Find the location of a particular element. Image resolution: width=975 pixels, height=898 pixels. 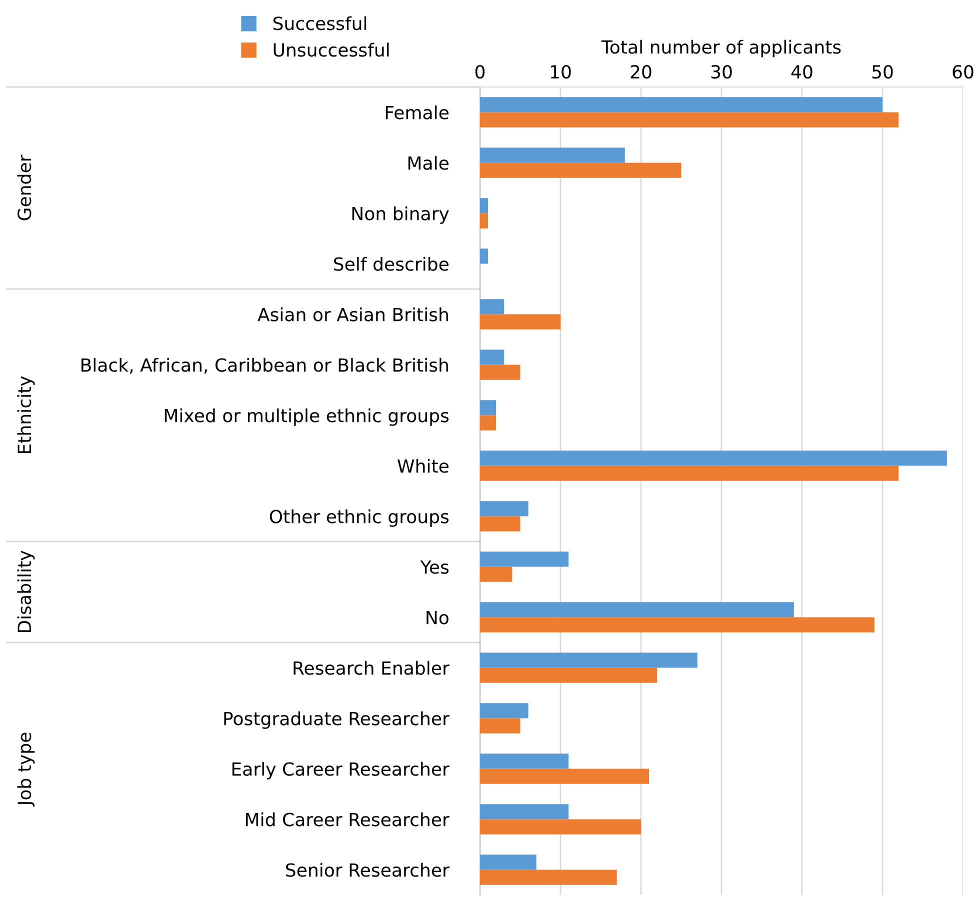

y-tick-label: No is located at coordinates (437, 617).